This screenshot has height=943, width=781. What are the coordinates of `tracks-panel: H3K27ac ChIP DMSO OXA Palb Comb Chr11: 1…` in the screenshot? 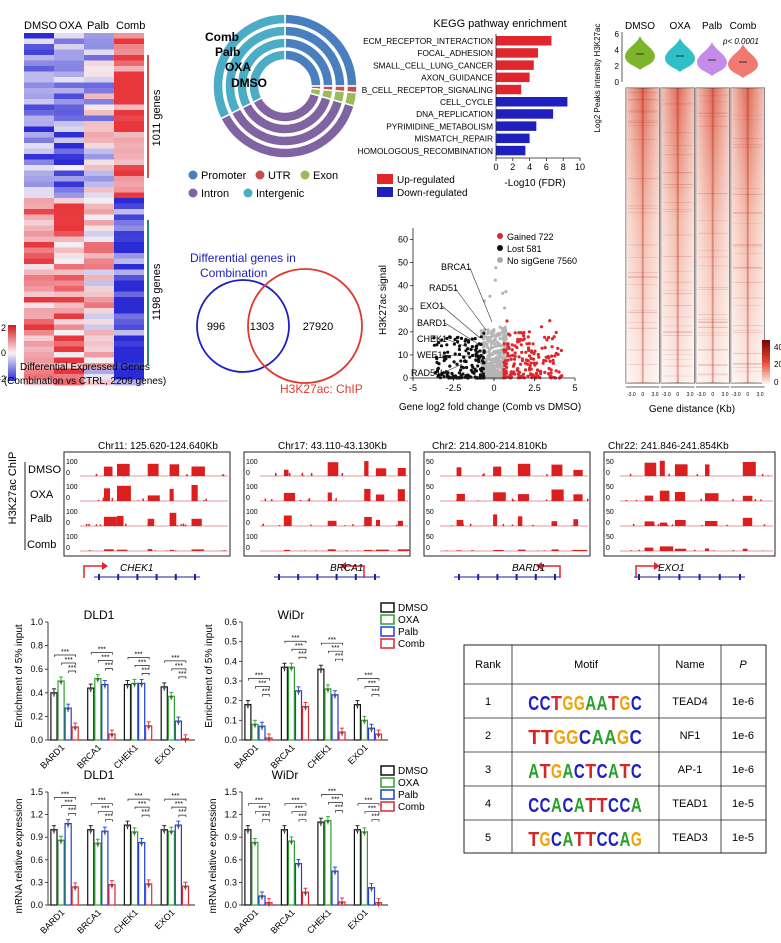 It's located at (391, 510).